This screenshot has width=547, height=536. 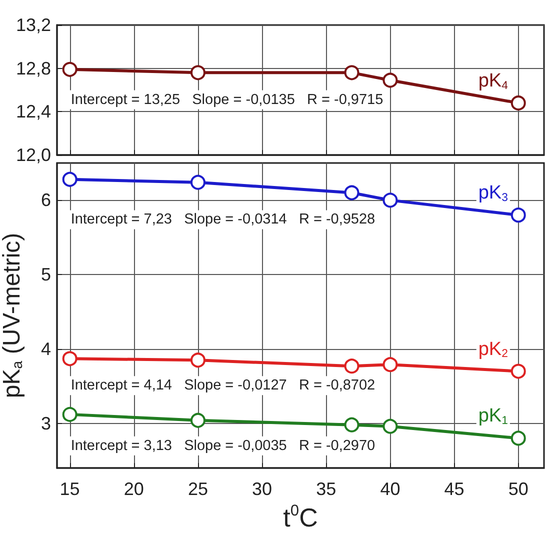 What do you see at coordinates (493, 416) in the screenshot?
I see `series-label: pK1` at bounding box center [493, 416].